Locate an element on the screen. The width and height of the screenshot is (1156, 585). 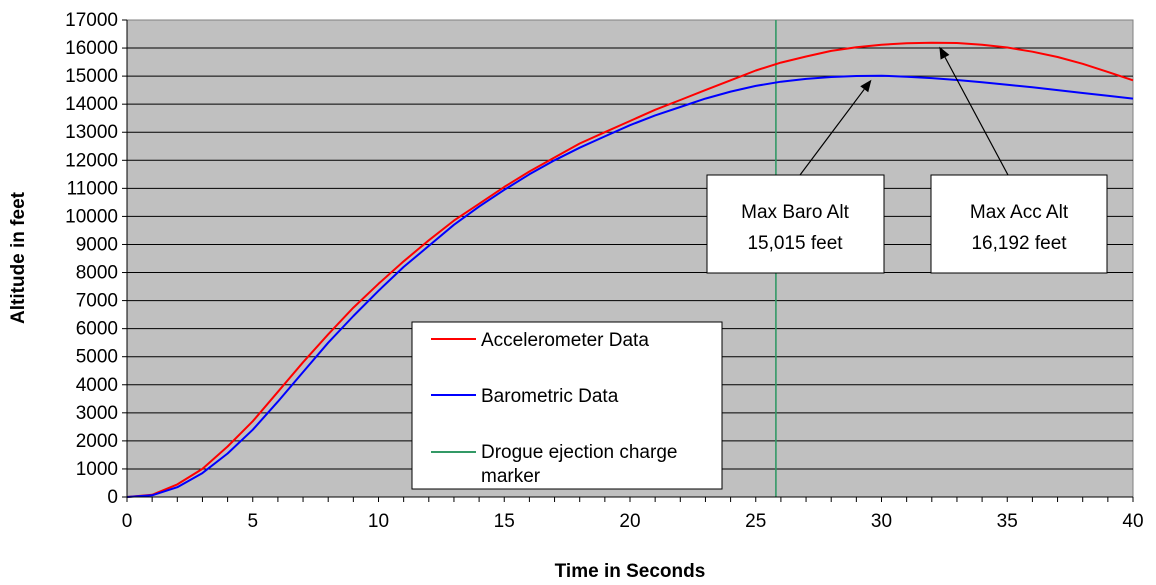
arrowhead-baro is located at coordinates (866, 86).